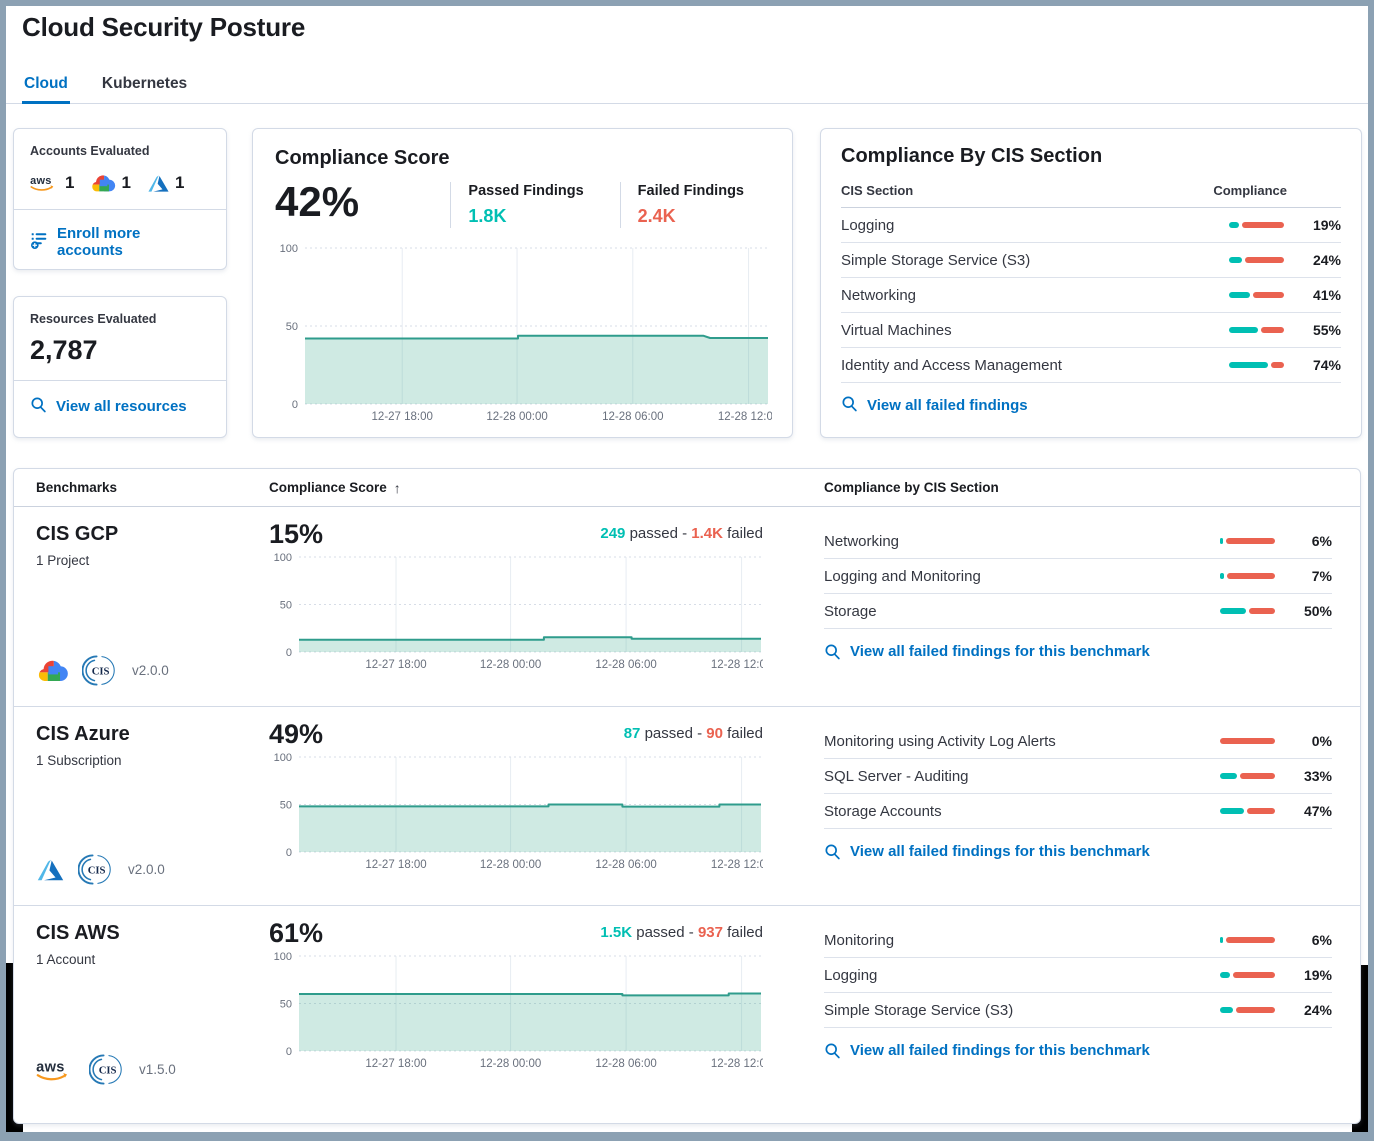 Image resolution: width=1374 pixels, height=1141 pixels. Describe the element at coordinates (632, 733) in the screenshot. I see `passed-count: 87` at that location.